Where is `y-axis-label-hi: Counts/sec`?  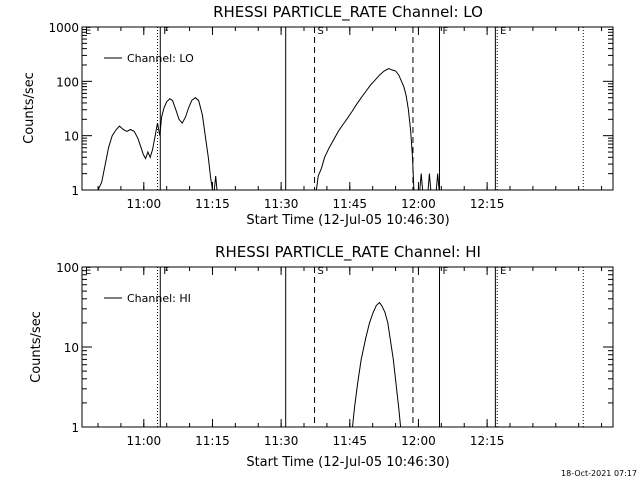
y-axis-label-hi: Counts/sec is located at coordinates (36, 347).